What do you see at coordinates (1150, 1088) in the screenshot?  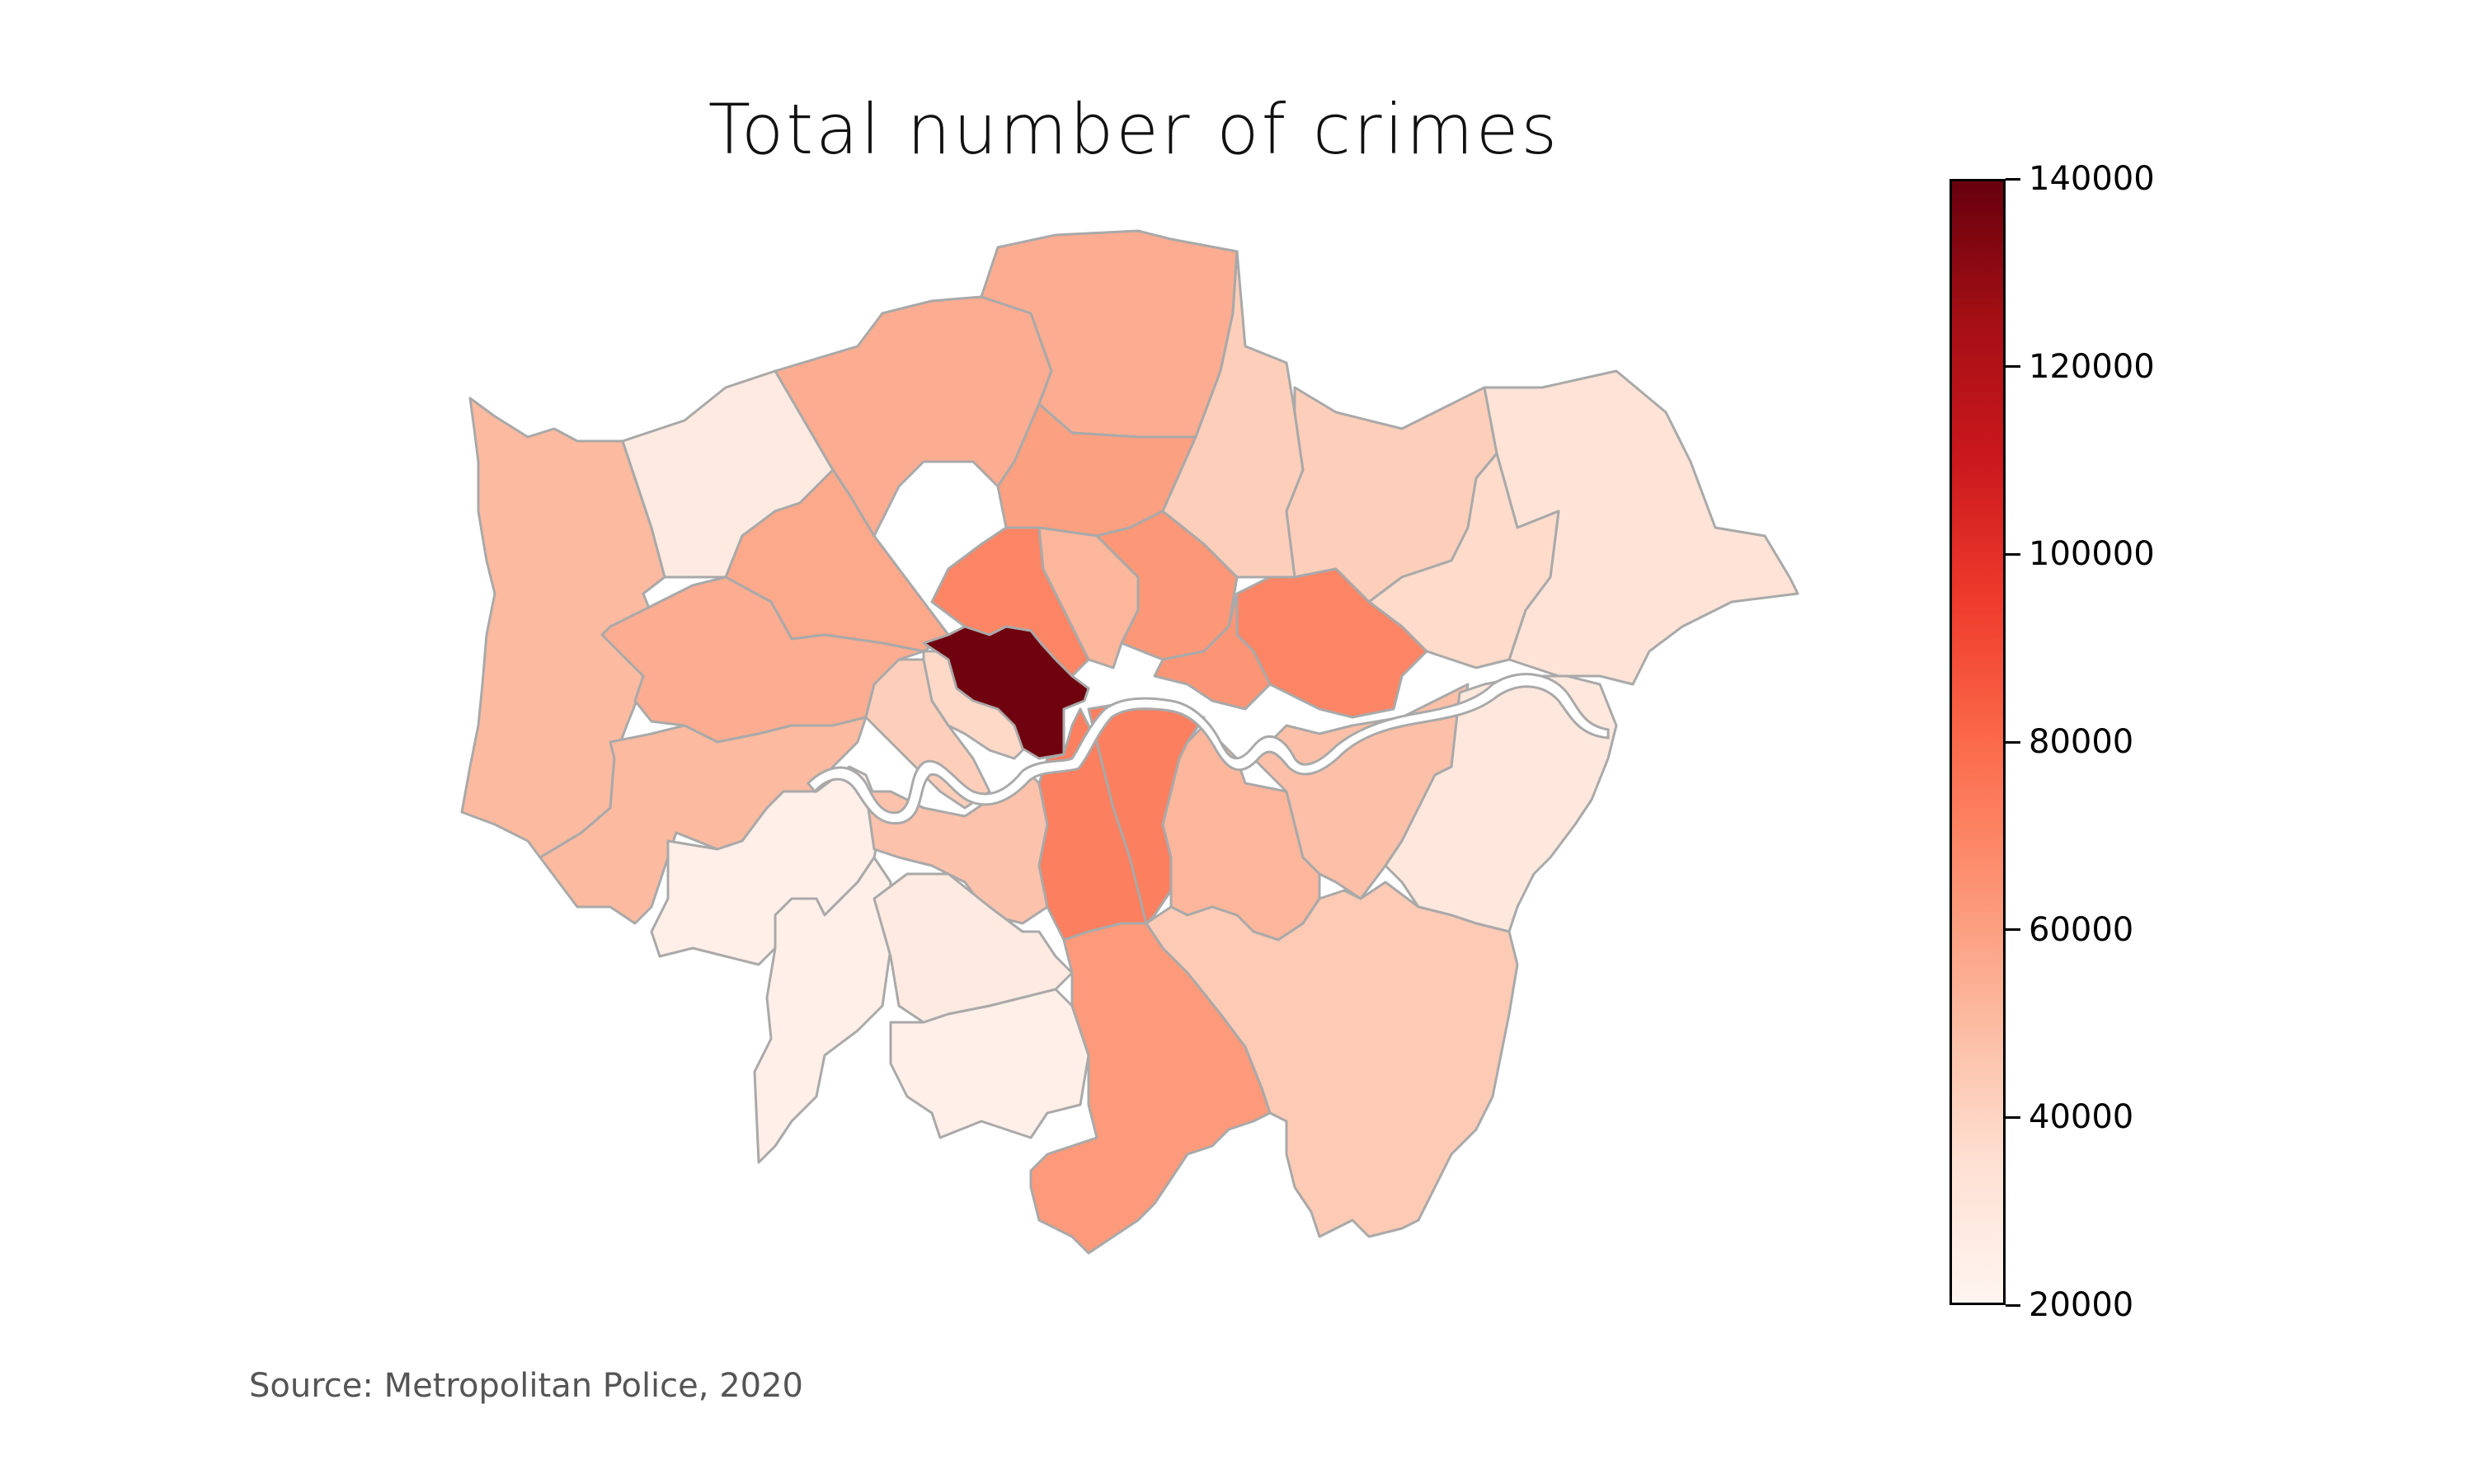 I see `borough-croydon` at bounding box center [1150, 1088].